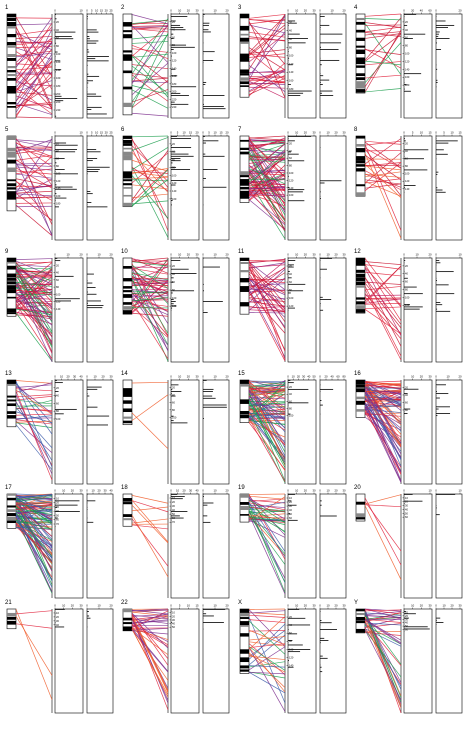 The width and height of the screenshot is (474, 733). Describe the element at coordinates (57, 143) in the screenshot. I see `position-tick-label: 20` at that location.